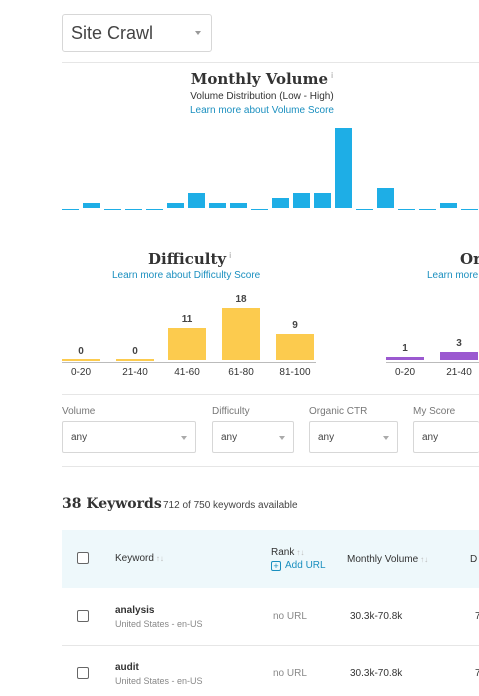 Image resolution: width=479 pixels, height=696 pixels. I want to click on organic-ctr-category-label: 21-40, so click(459, 372).